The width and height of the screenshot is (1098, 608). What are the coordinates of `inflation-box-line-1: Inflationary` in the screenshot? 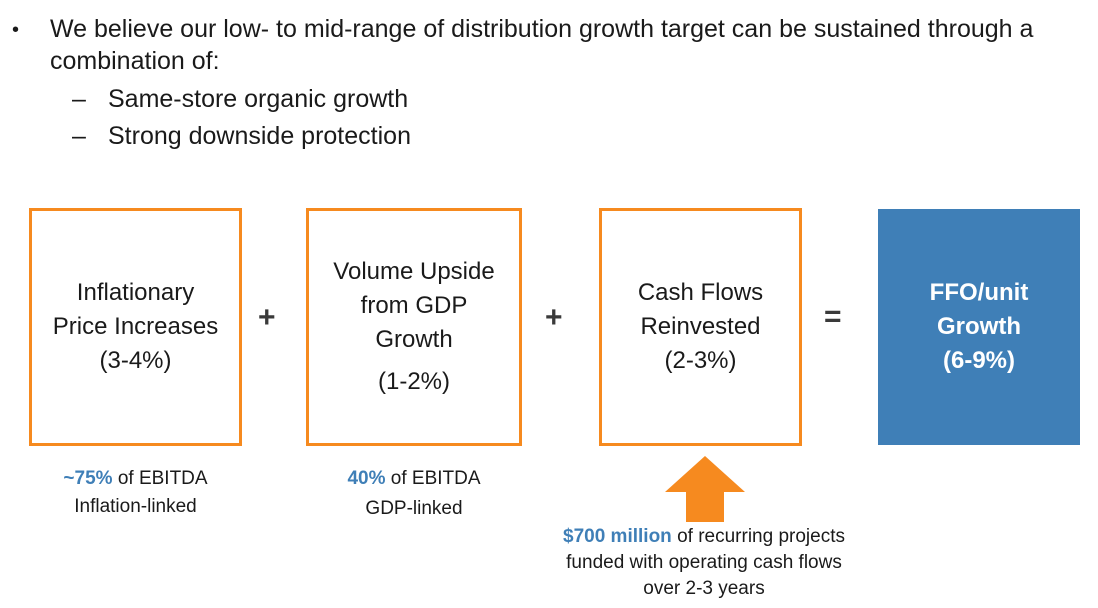 It's located at (135, 292).